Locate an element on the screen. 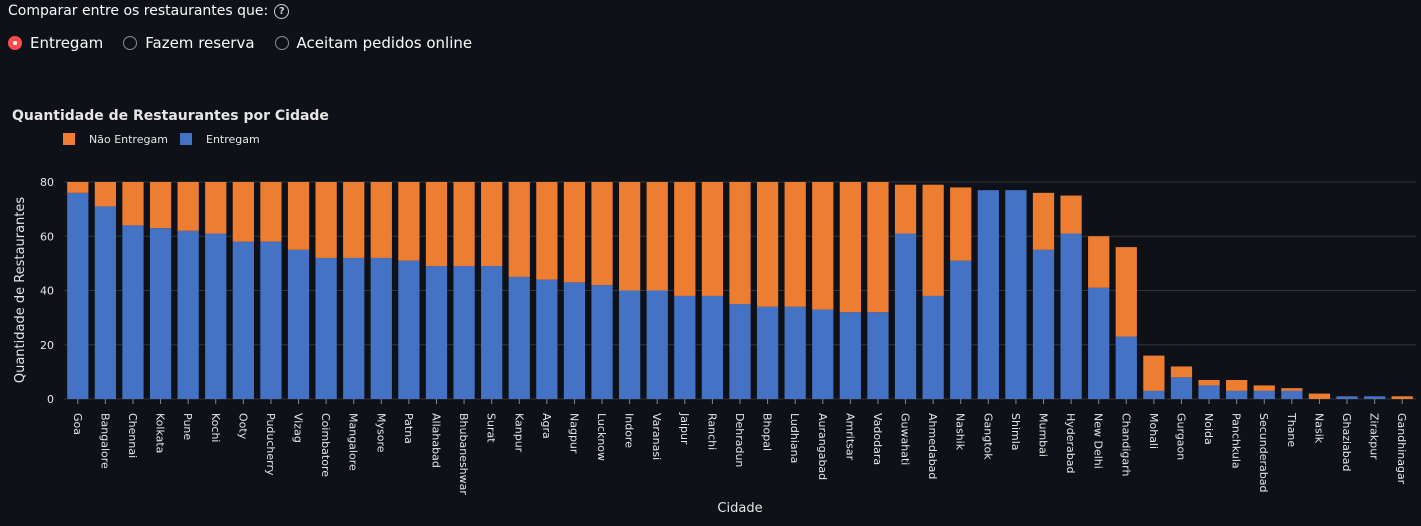  radio-label: Fazem reserva is located at coordinates (200, 43).